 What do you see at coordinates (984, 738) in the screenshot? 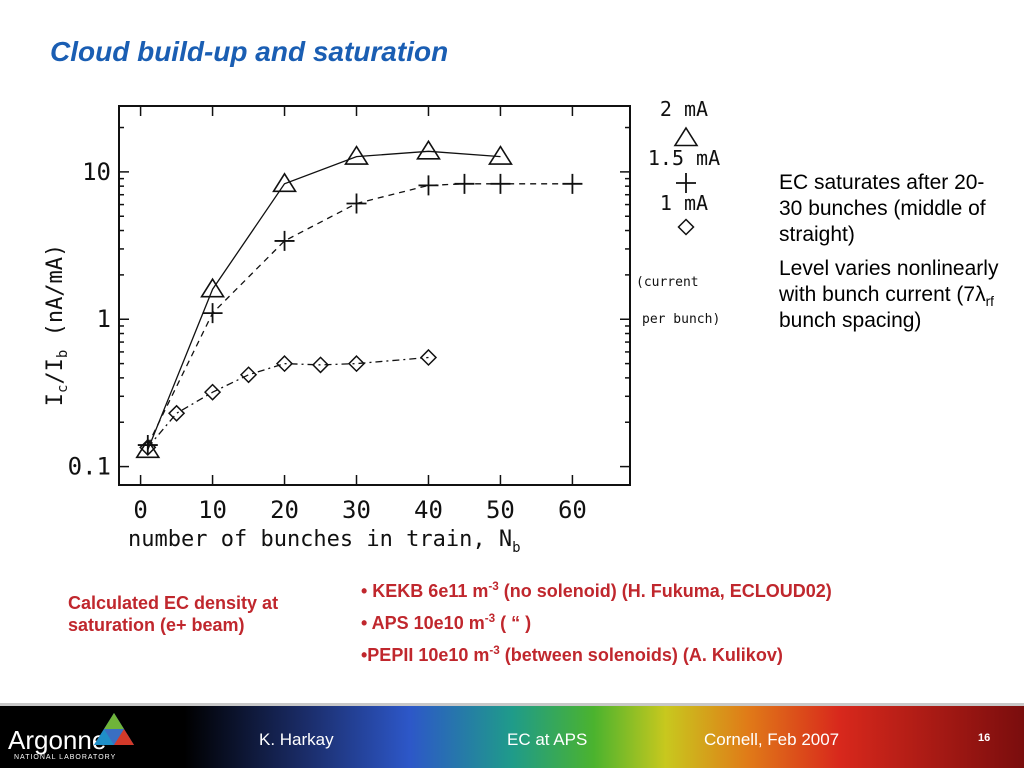
I see `page-number: 16` at bounding box center [984, 738].